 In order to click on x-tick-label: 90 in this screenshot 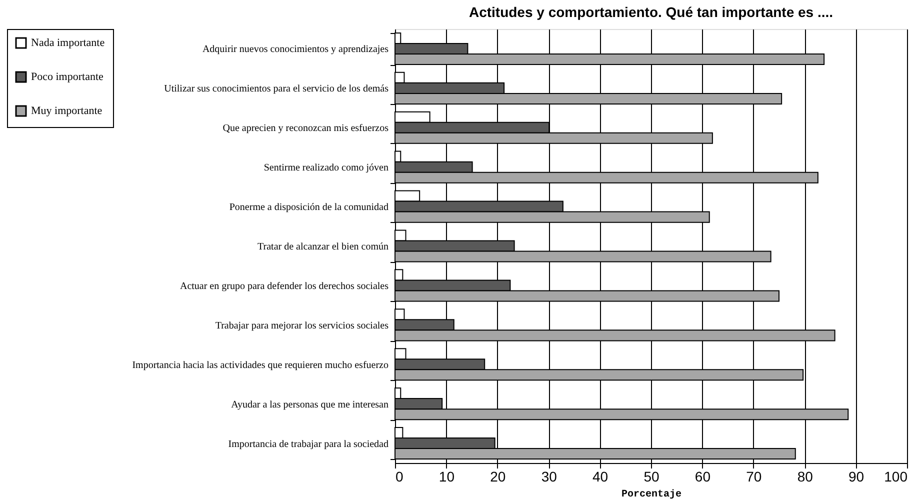, I will do `click(856, 476)`.